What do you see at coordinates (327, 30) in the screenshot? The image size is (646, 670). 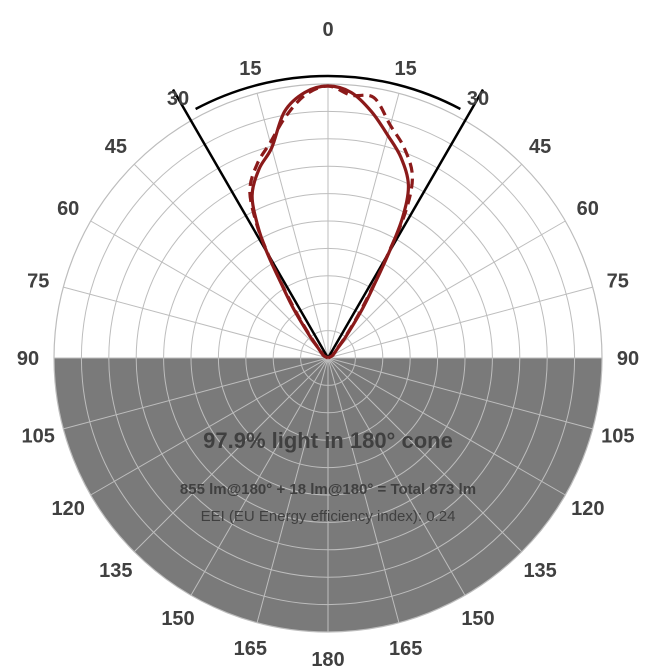 I see `angle-label-0: 0` at bounding box center [327, 30].